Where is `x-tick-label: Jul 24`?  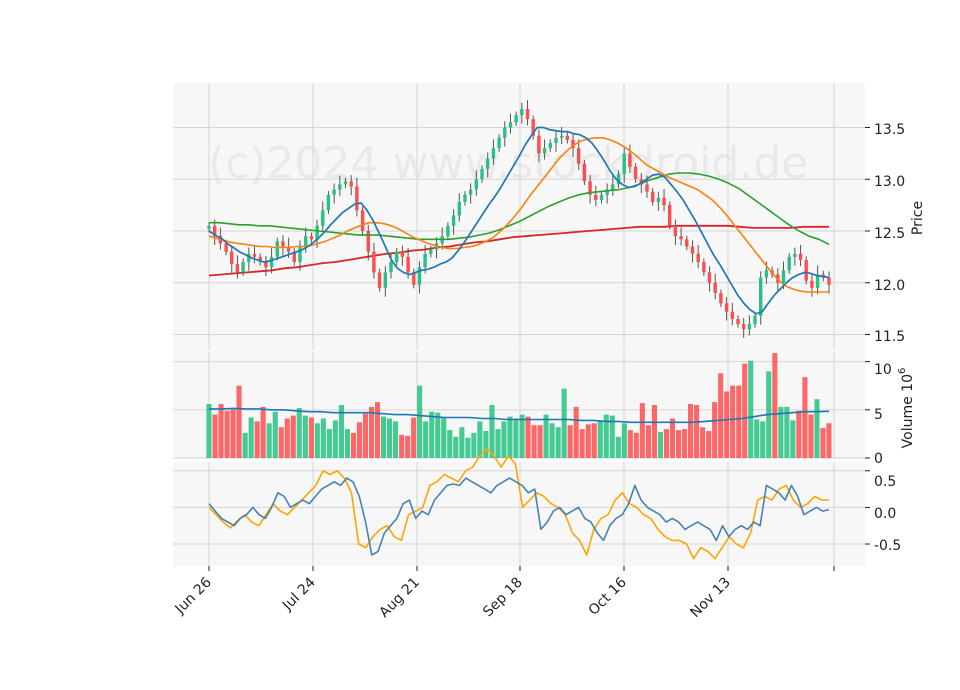
x-tick-label: Jul 24 is located at coordinates (299, 594).